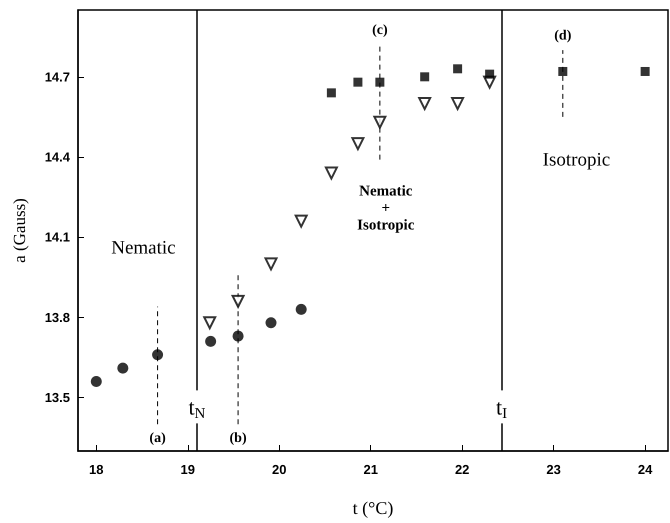 This screenshot has height=523, width=670. I want to click on annotation: (b), so click(238, 438).